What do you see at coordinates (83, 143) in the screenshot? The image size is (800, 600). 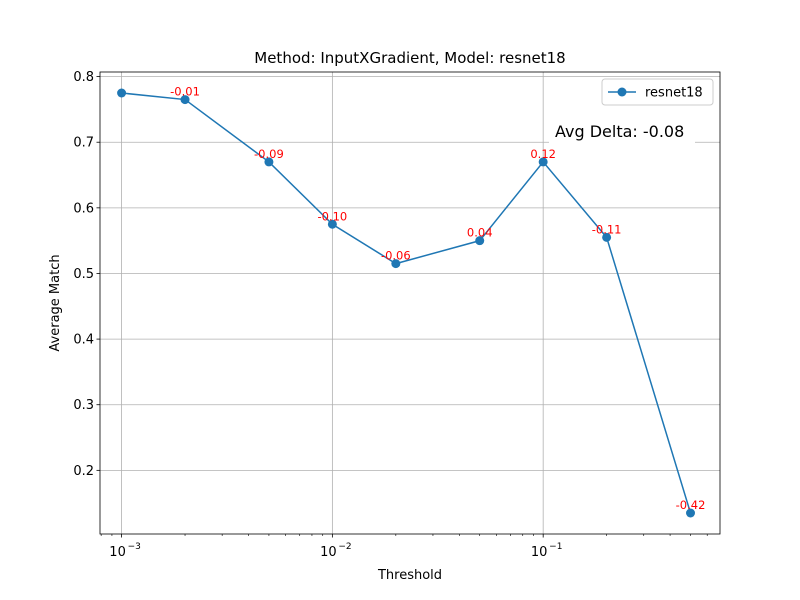 I see `y-tick-label: 0.7` at bounding box center [83, 143].